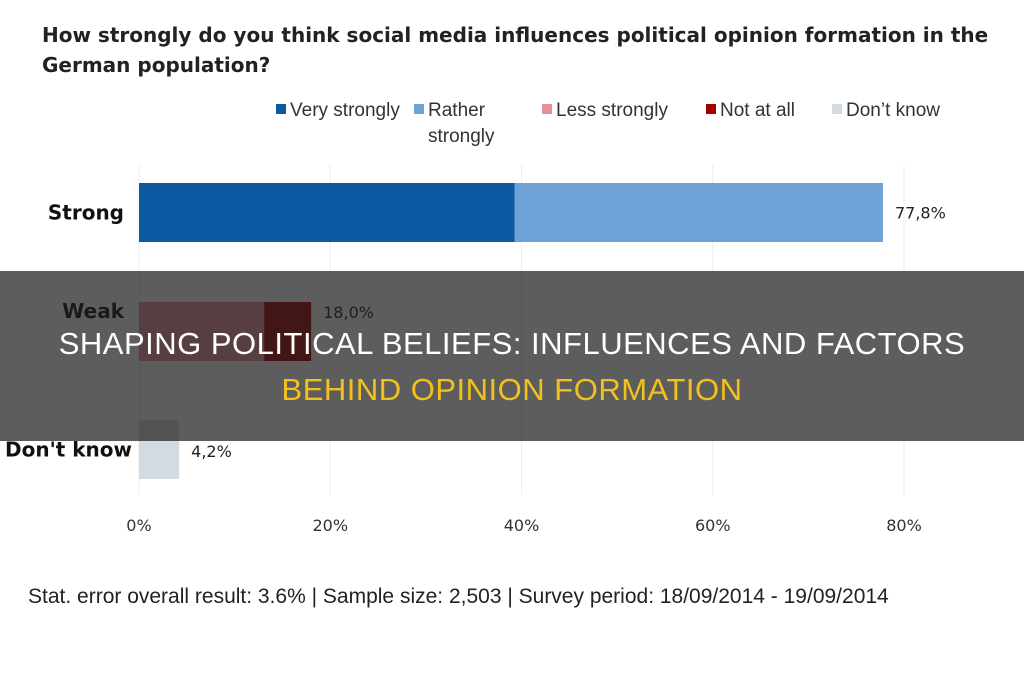 Image resolution: width=1024 pixels, height=680 pixels. I want to click on x-tick-label: 20%, so click(330, 525).